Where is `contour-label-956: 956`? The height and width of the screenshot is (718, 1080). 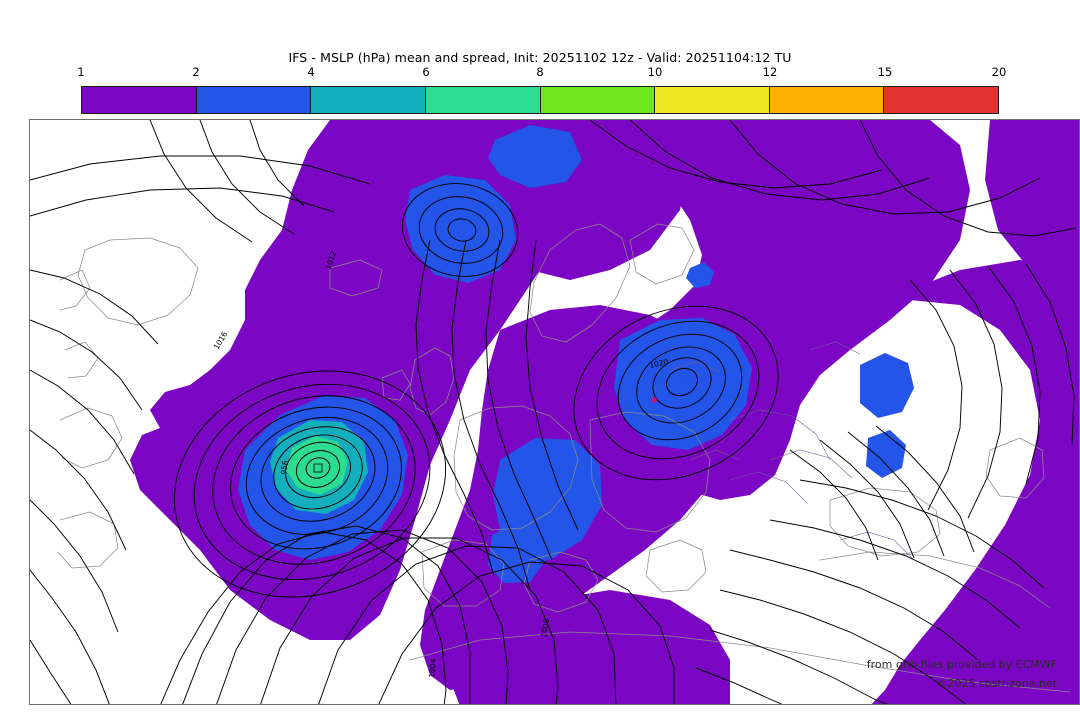
contour-label-956: 956 is located at coordinates (284, 468).